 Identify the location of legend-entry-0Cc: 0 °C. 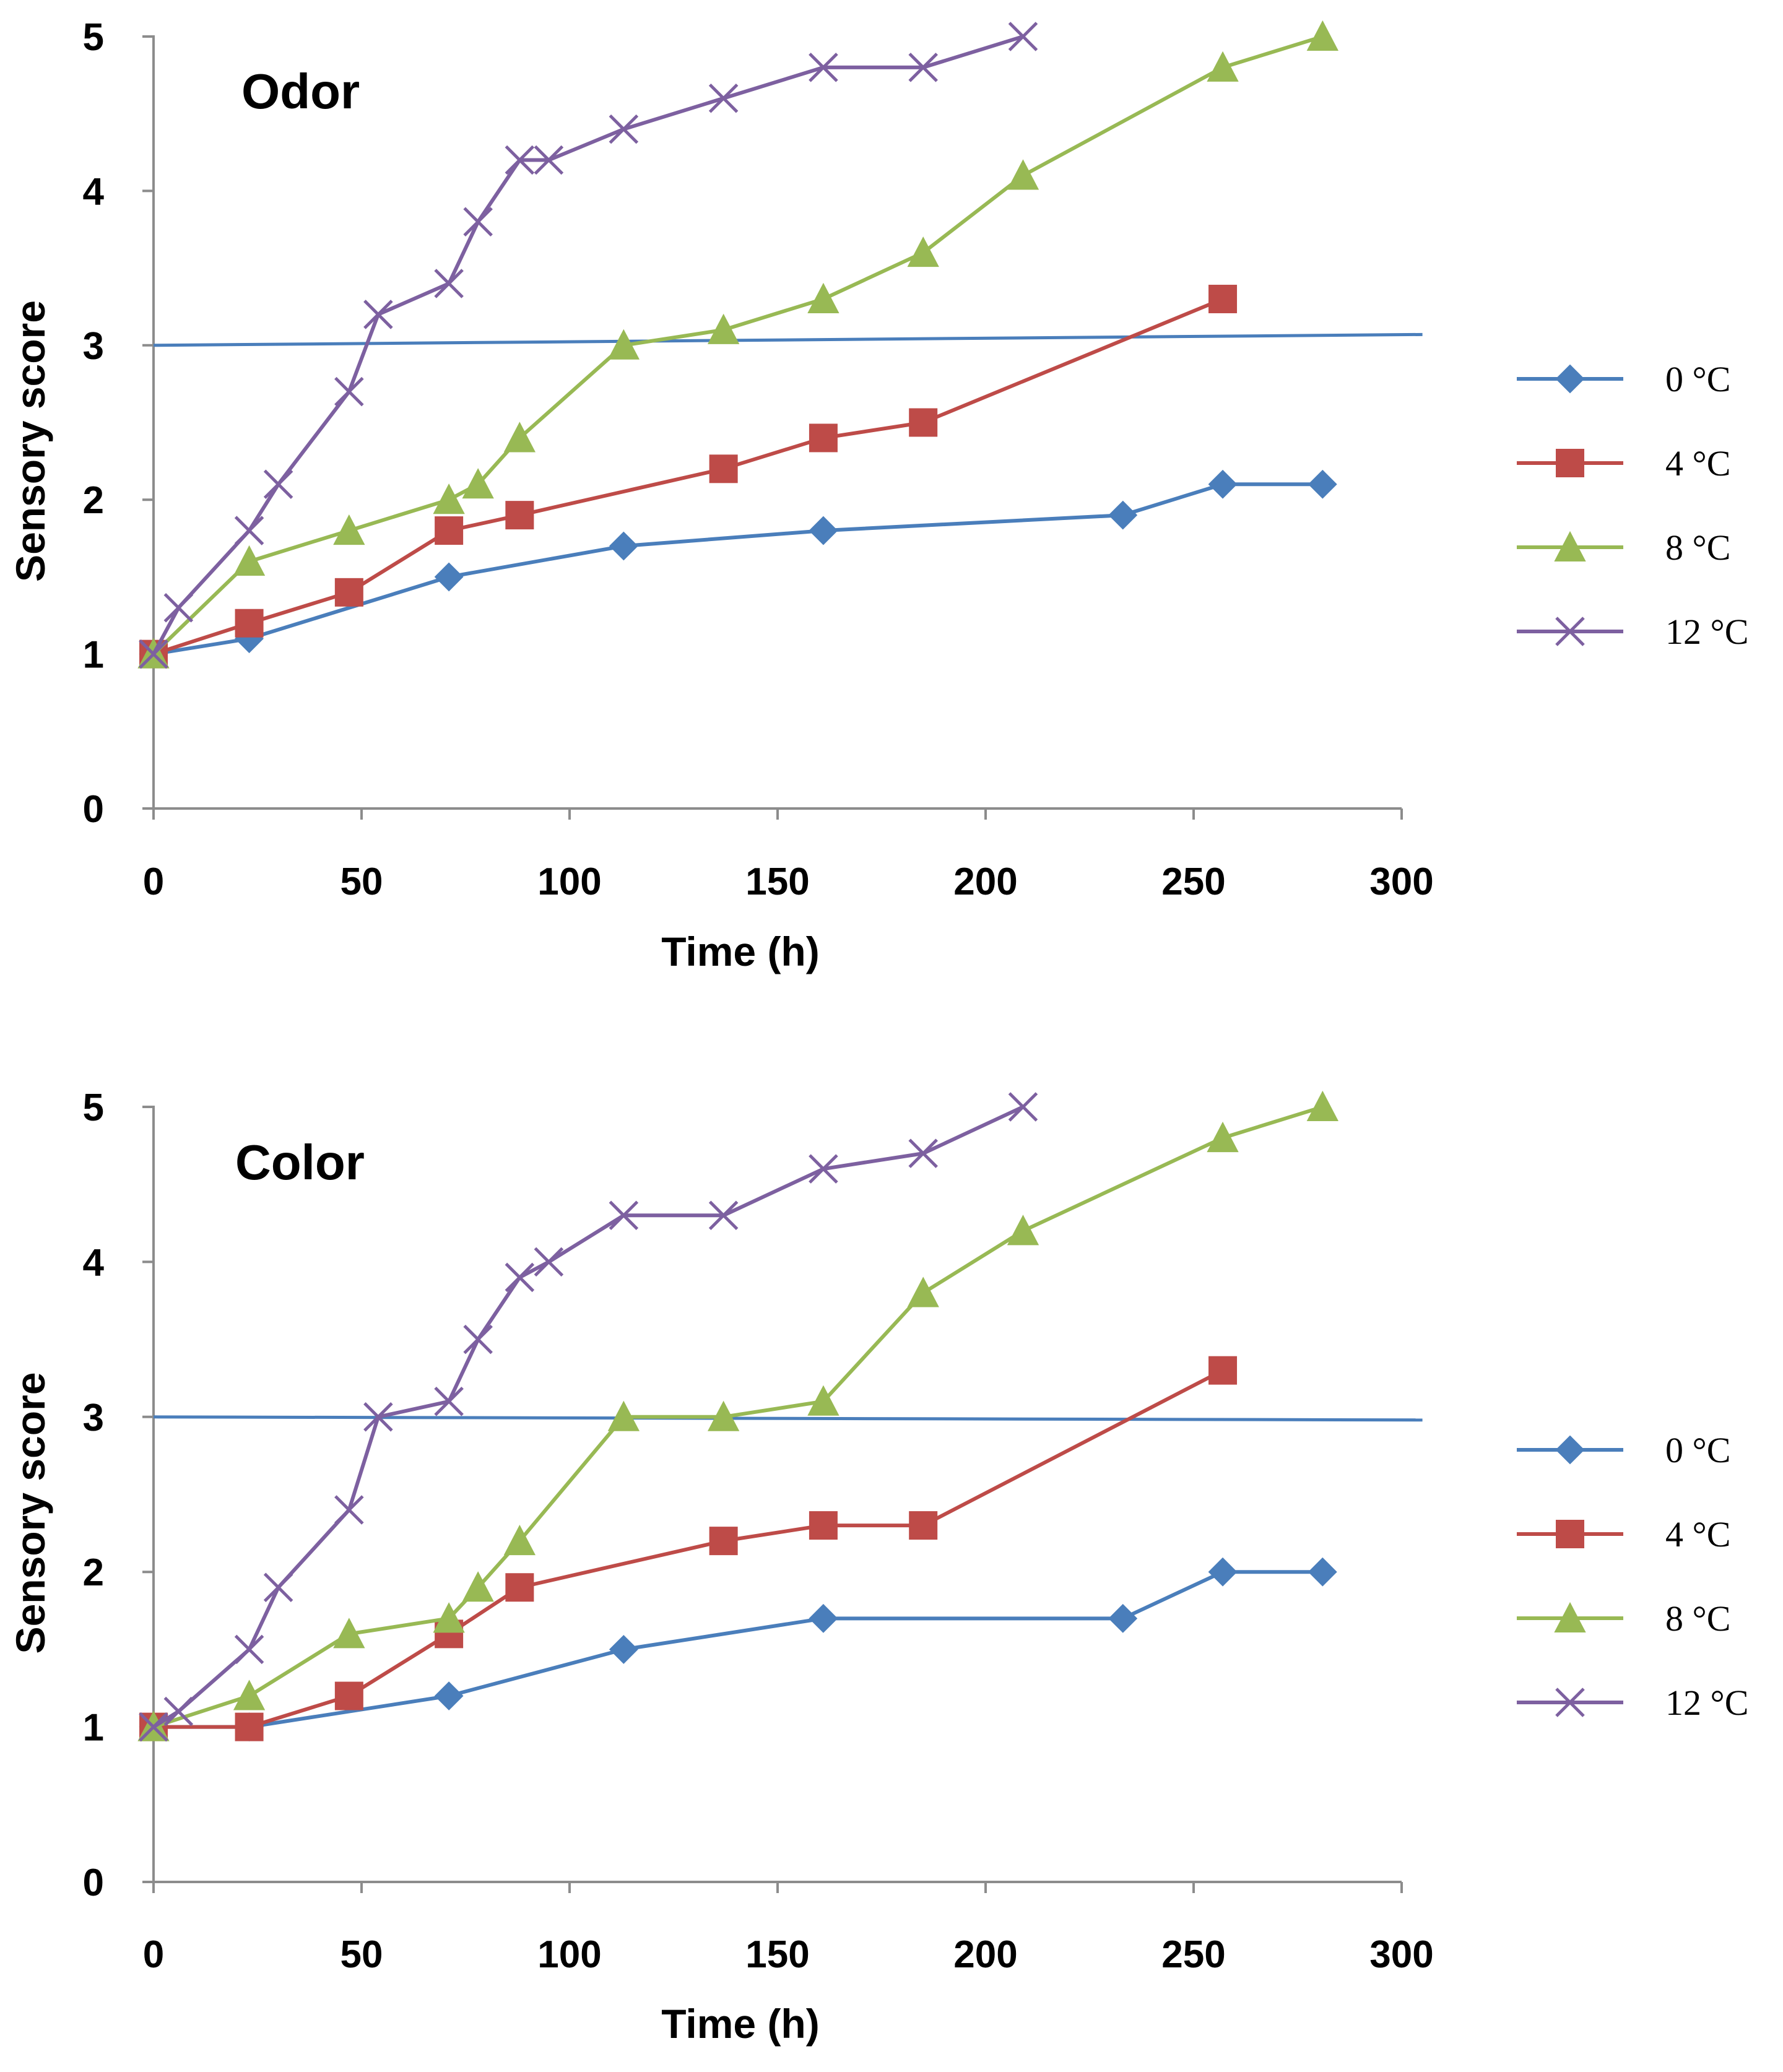
(1623, 379).